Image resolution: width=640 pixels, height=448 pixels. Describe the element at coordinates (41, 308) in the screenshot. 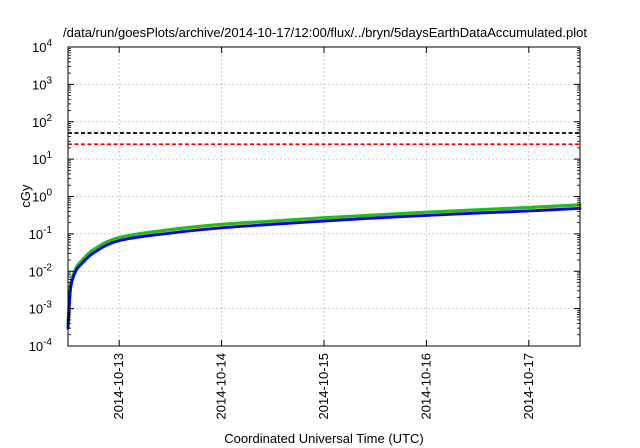

I see `y-tick-label: 10⁻³` at that location.